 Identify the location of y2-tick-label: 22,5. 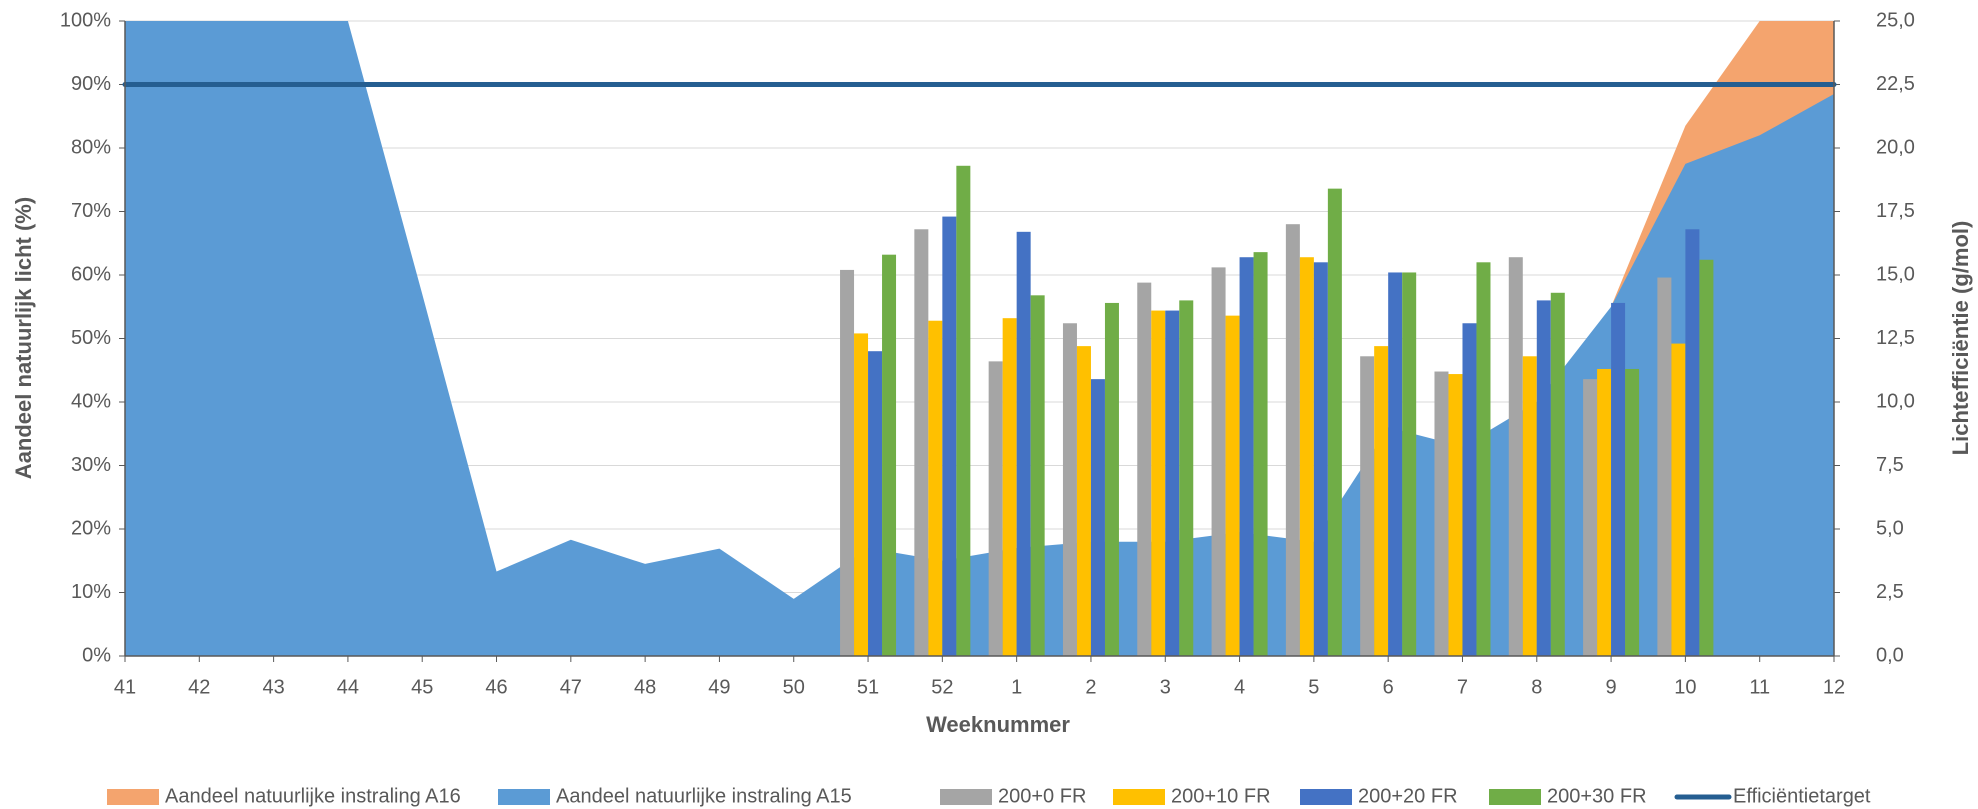
(1895, 84).